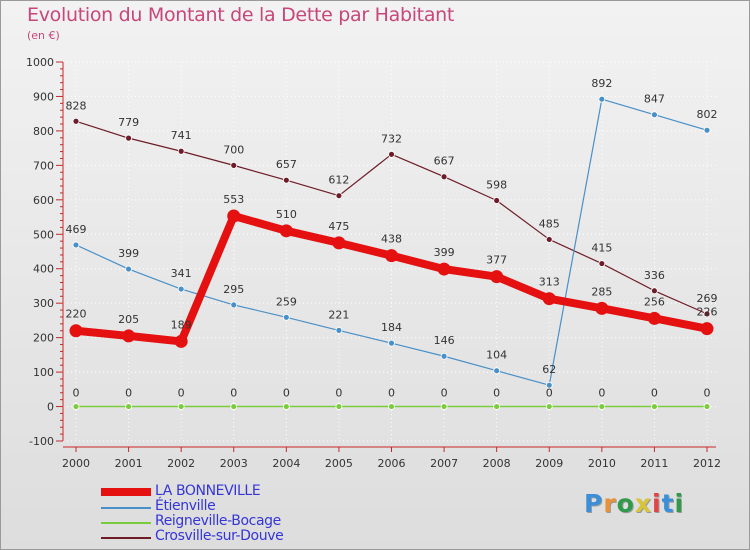 The width and height of the screenshot is (750, 550). I want to click on data-label-etienville: 295, so click(233, 289).